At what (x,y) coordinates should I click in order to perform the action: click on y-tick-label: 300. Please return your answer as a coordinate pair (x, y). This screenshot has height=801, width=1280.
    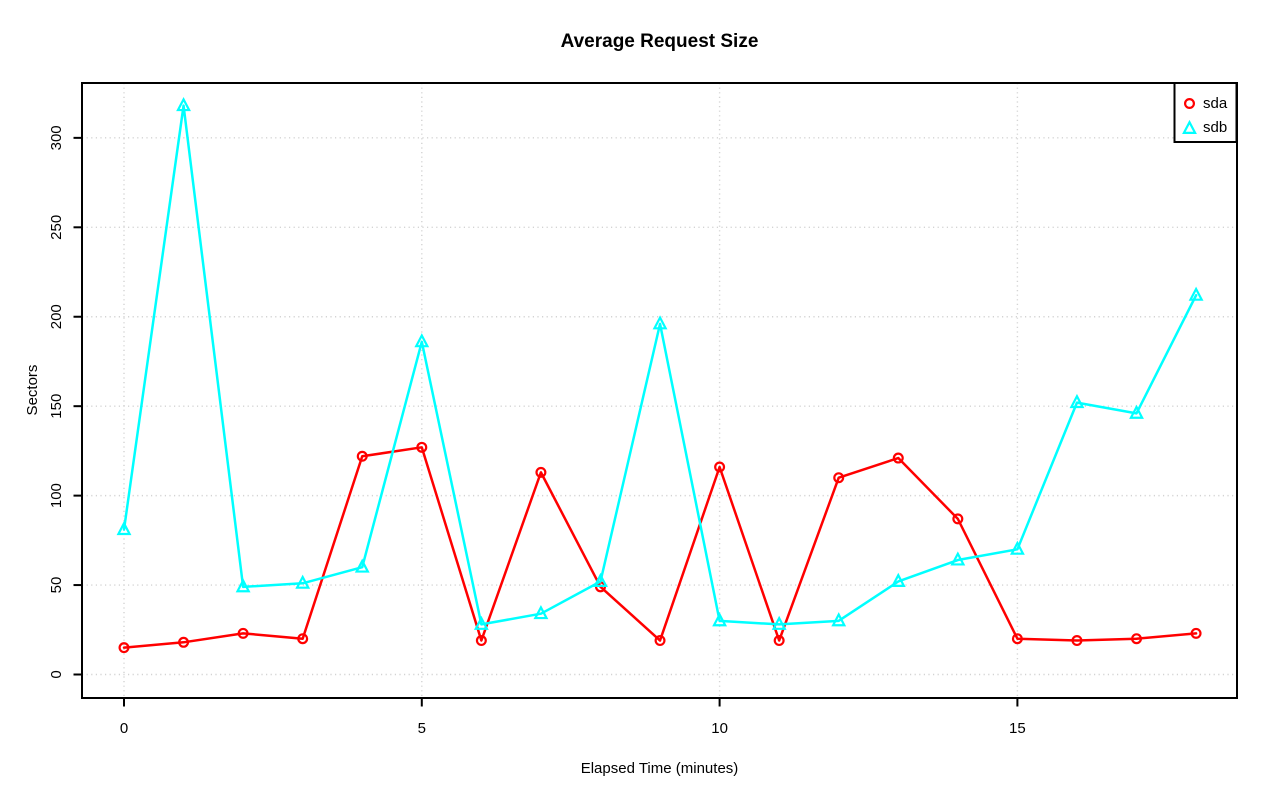
    Looking at the image, I should click on (56, 137).